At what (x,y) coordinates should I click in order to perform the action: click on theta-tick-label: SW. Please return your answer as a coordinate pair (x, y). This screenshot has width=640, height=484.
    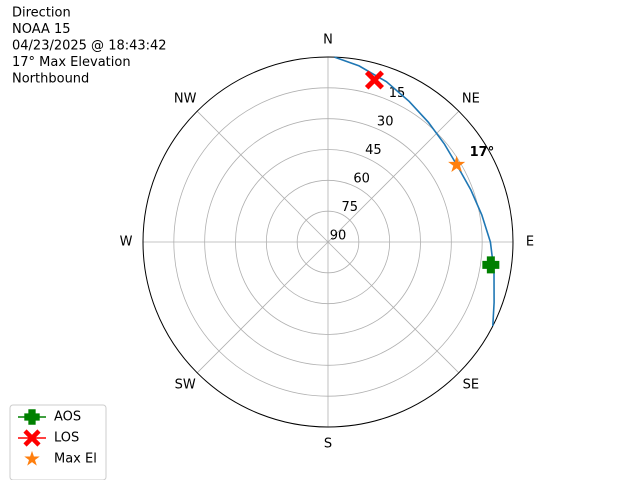
    Looking at the image, I should click on (185, 384).